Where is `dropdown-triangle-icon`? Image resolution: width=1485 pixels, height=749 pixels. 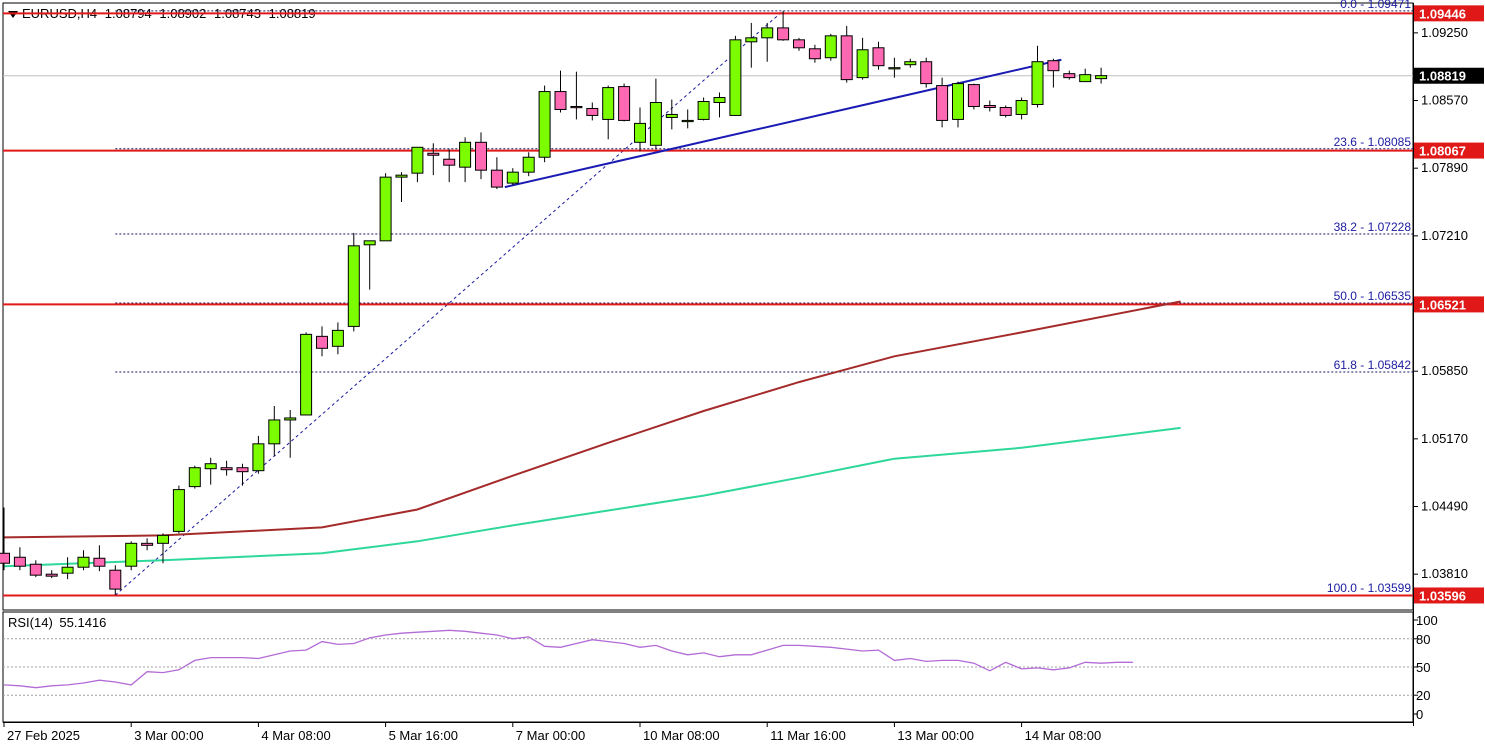
dropdown-triangle-icon is located at coordinates (13, 15).